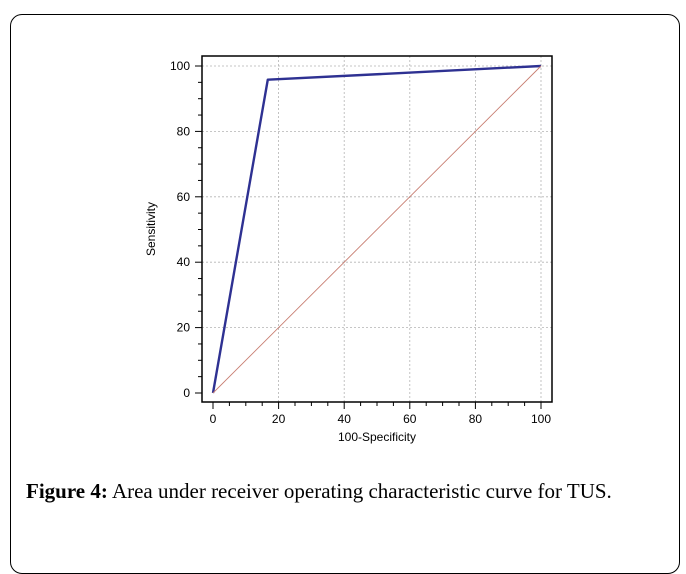  What do you see at coordinates (184, 131) in the screenshot?
I see `y-tick-label: 80` at bounding box center [184, 131].